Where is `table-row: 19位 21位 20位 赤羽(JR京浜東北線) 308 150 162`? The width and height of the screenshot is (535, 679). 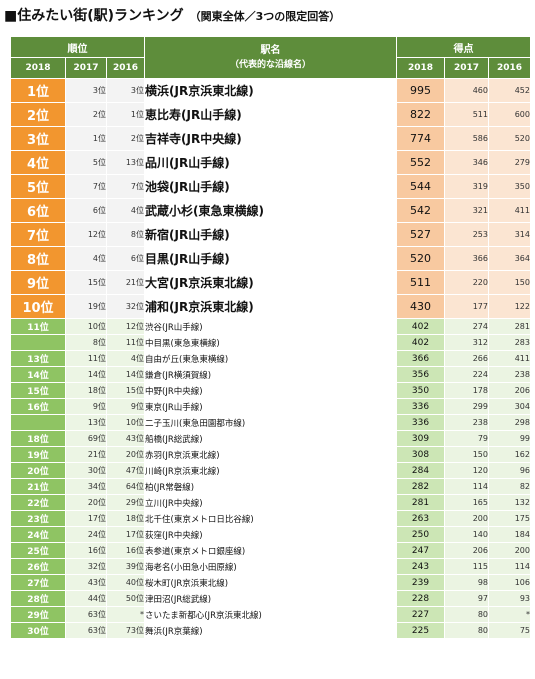
table-row: 19位 21位 20位 赤羽(JR京浜東北線) 308 150 162 is located at coordinates (270, 454).